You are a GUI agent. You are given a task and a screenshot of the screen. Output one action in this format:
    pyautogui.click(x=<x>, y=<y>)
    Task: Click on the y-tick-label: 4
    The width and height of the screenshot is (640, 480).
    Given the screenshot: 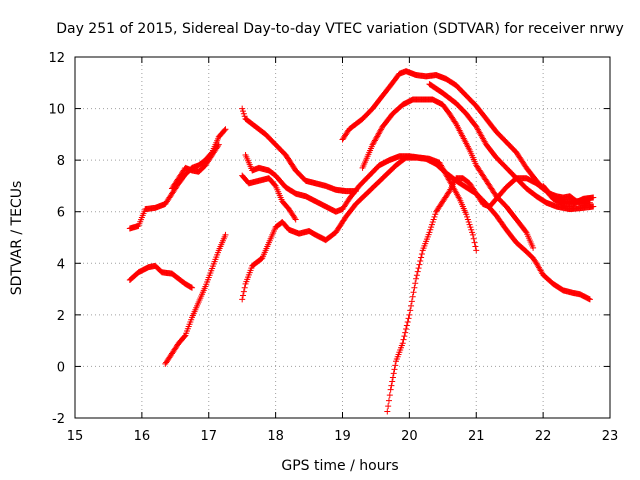 What is the action you would take?
    pyautogui.click(x=61, y=264)
    